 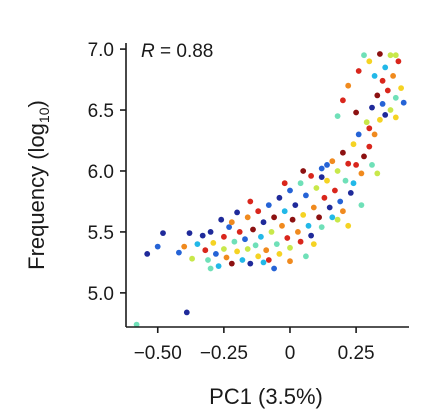 I want to click on y-tick-label: 6.0, so click(x=101, y=172).